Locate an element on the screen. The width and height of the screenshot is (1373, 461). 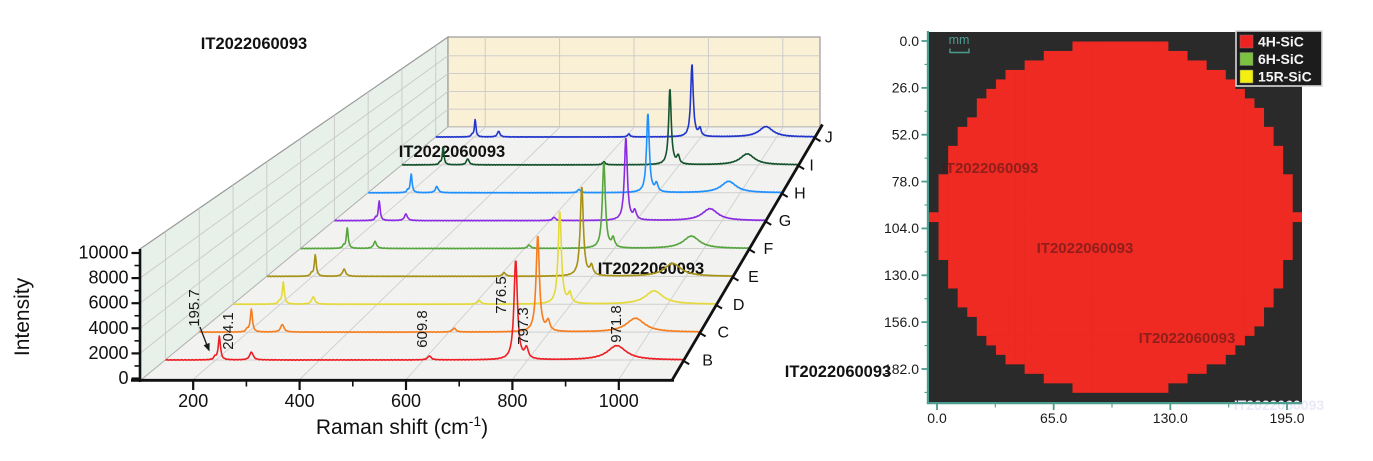
series-label-H: H is located at coordinates (800, 193).